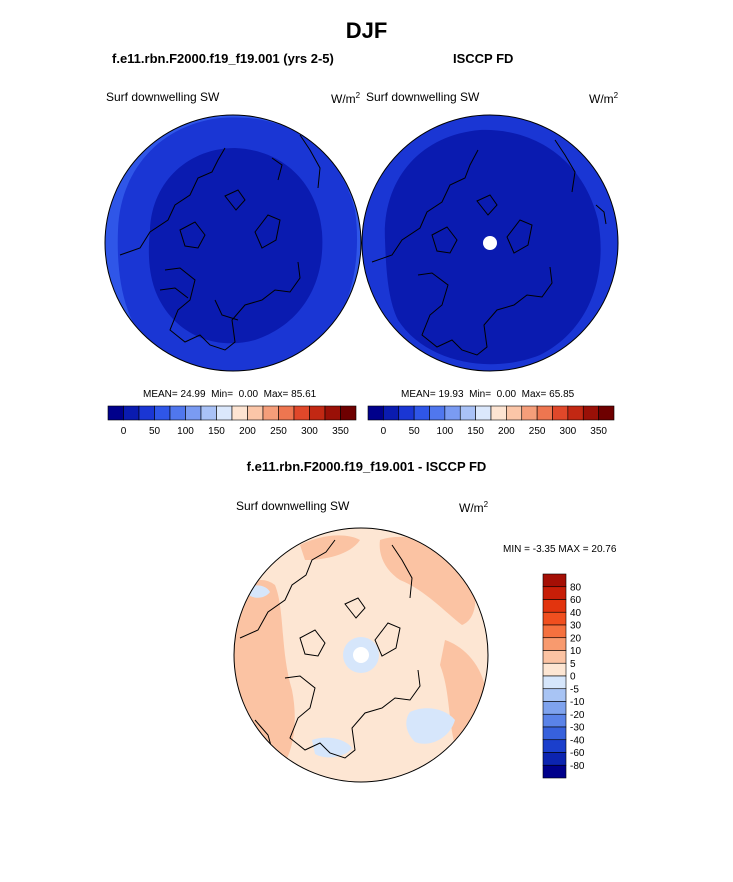 The width and height of the screenshot is (733, 882). I want to click on diff-colorbar-tick: 30, so click(576, 626).